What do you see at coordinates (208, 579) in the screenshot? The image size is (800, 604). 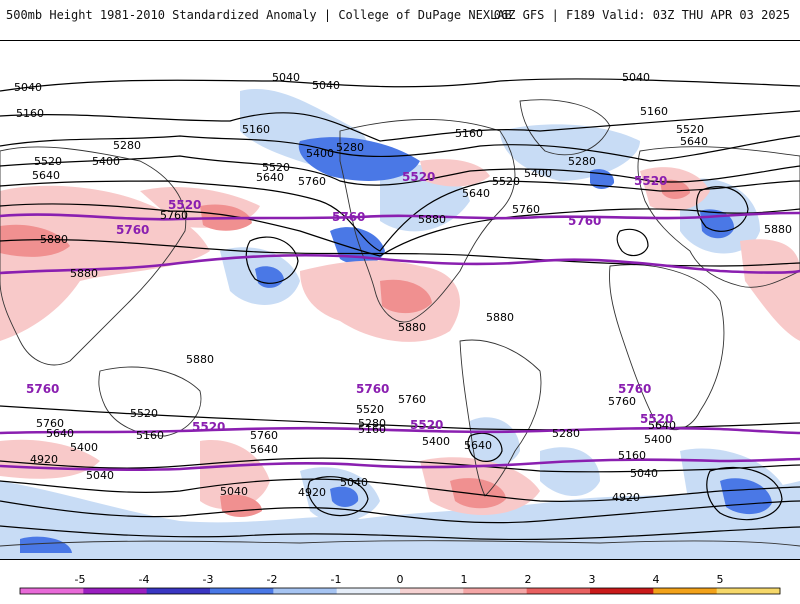 I see `colorbar-tick-label: -3` at bounding box center [208, 579].